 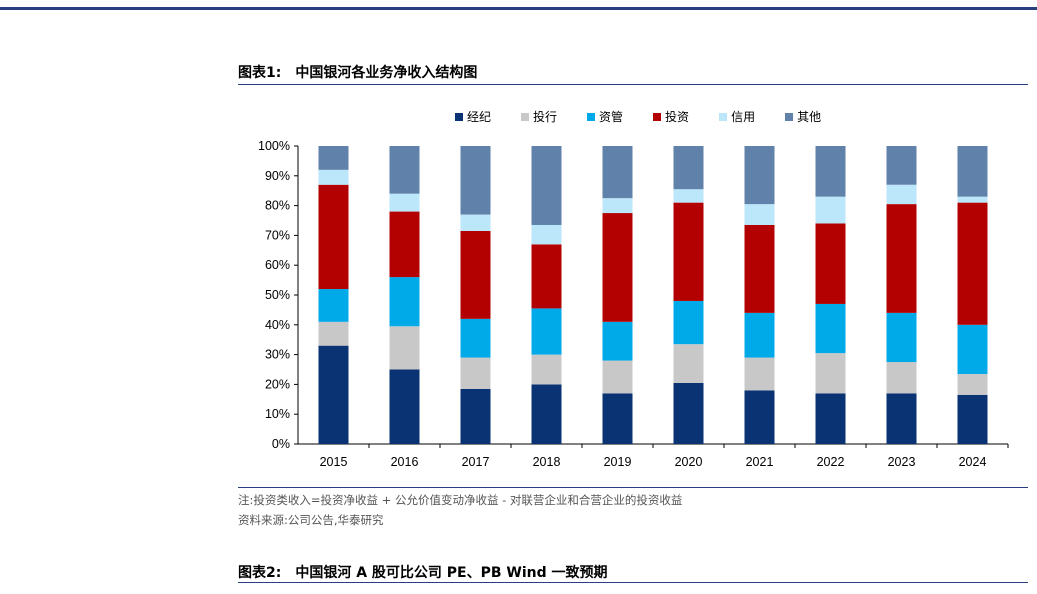 What do you see at coordinates (476, 462) in the screenshot?
I see `x-tick-label: 2017` at bounding box center [476, 462].